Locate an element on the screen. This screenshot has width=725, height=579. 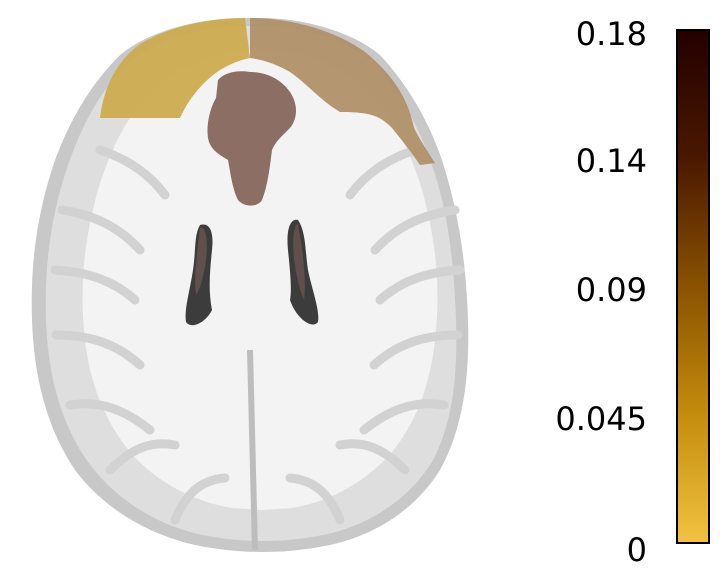
region-medial is located at coordinates (251, 138).